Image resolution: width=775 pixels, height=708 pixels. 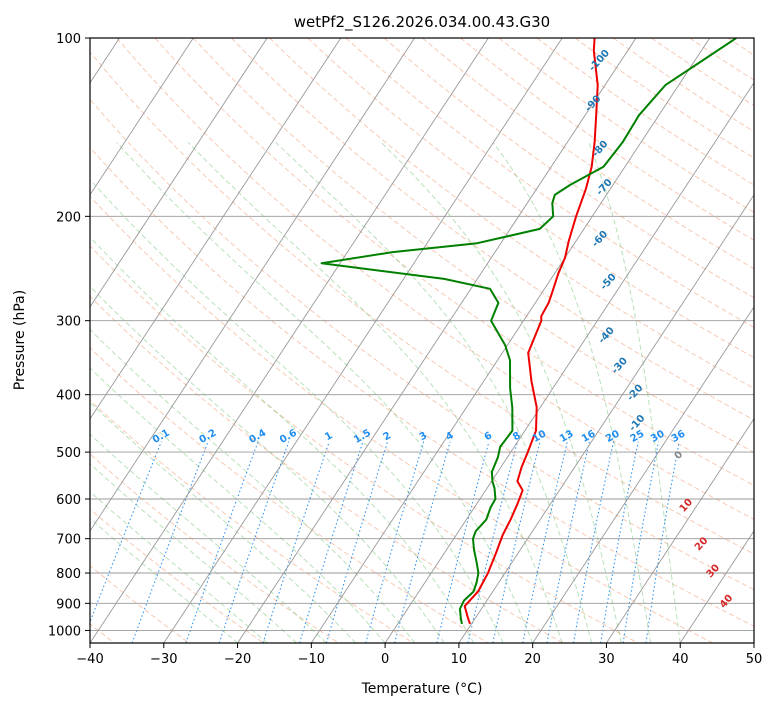 What do you see at coordinates (754, 659) in the screenshot?
I see `x-tick-label: 50` at bounding box center [754, 659].